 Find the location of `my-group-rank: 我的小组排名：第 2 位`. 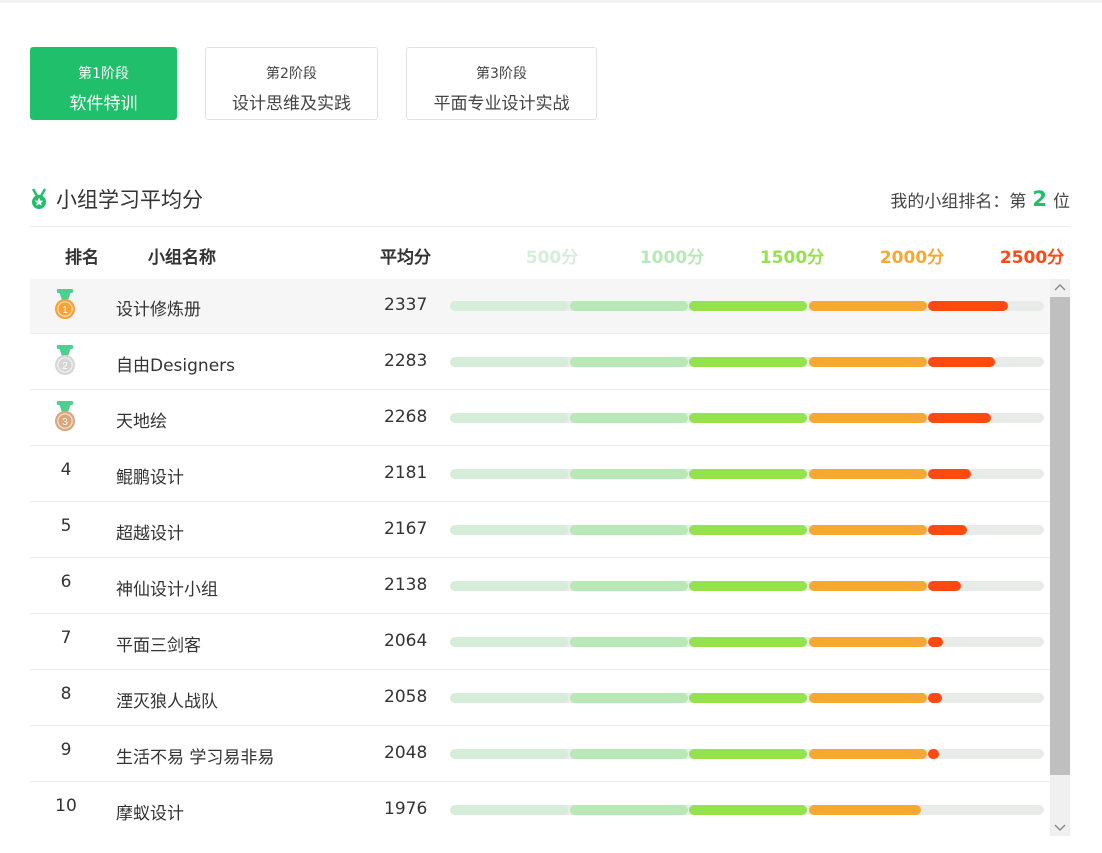

my-group-rank: 我的小组排名：第 2 位 is located at coordinates (980, 199).